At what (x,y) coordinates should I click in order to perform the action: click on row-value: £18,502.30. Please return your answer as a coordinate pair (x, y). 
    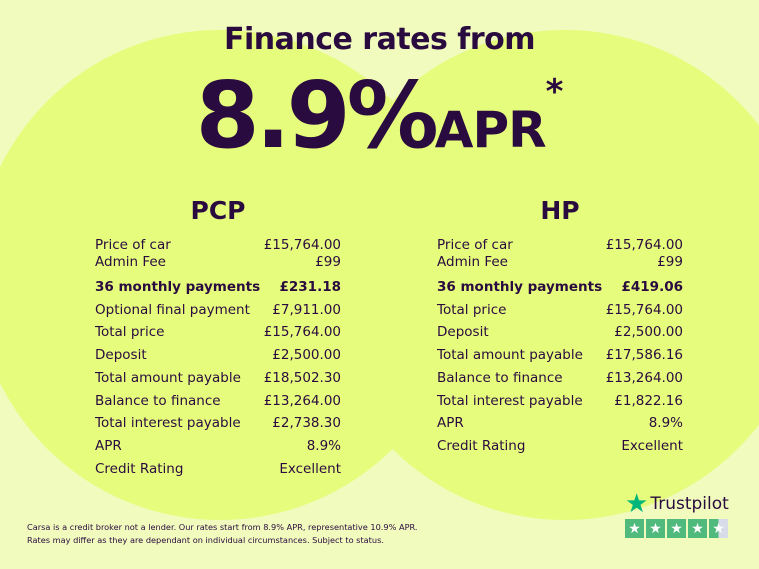
    Looking at the image, I should click on (302, 377).